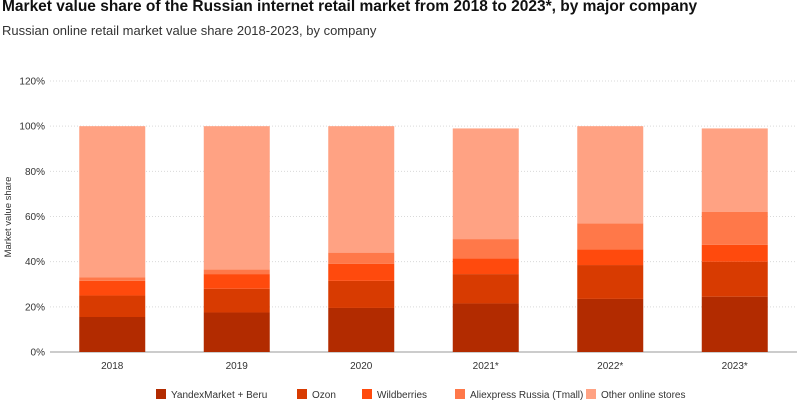 The height and width of the screenshot is (402, 800). Describe the element at coordinates (643, 395) in the screenshot. I see `legend-label: Other online stores` at that location.